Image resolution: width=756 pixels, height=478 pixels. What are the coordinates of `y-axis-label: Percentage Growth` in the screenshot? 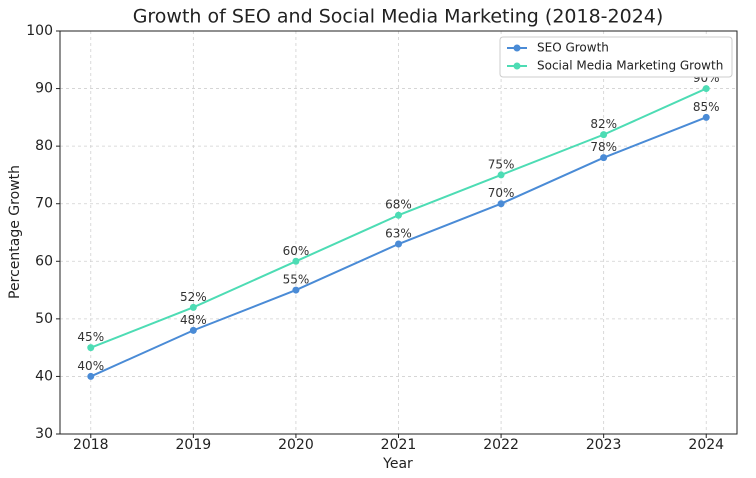 It's located at (15, 232).